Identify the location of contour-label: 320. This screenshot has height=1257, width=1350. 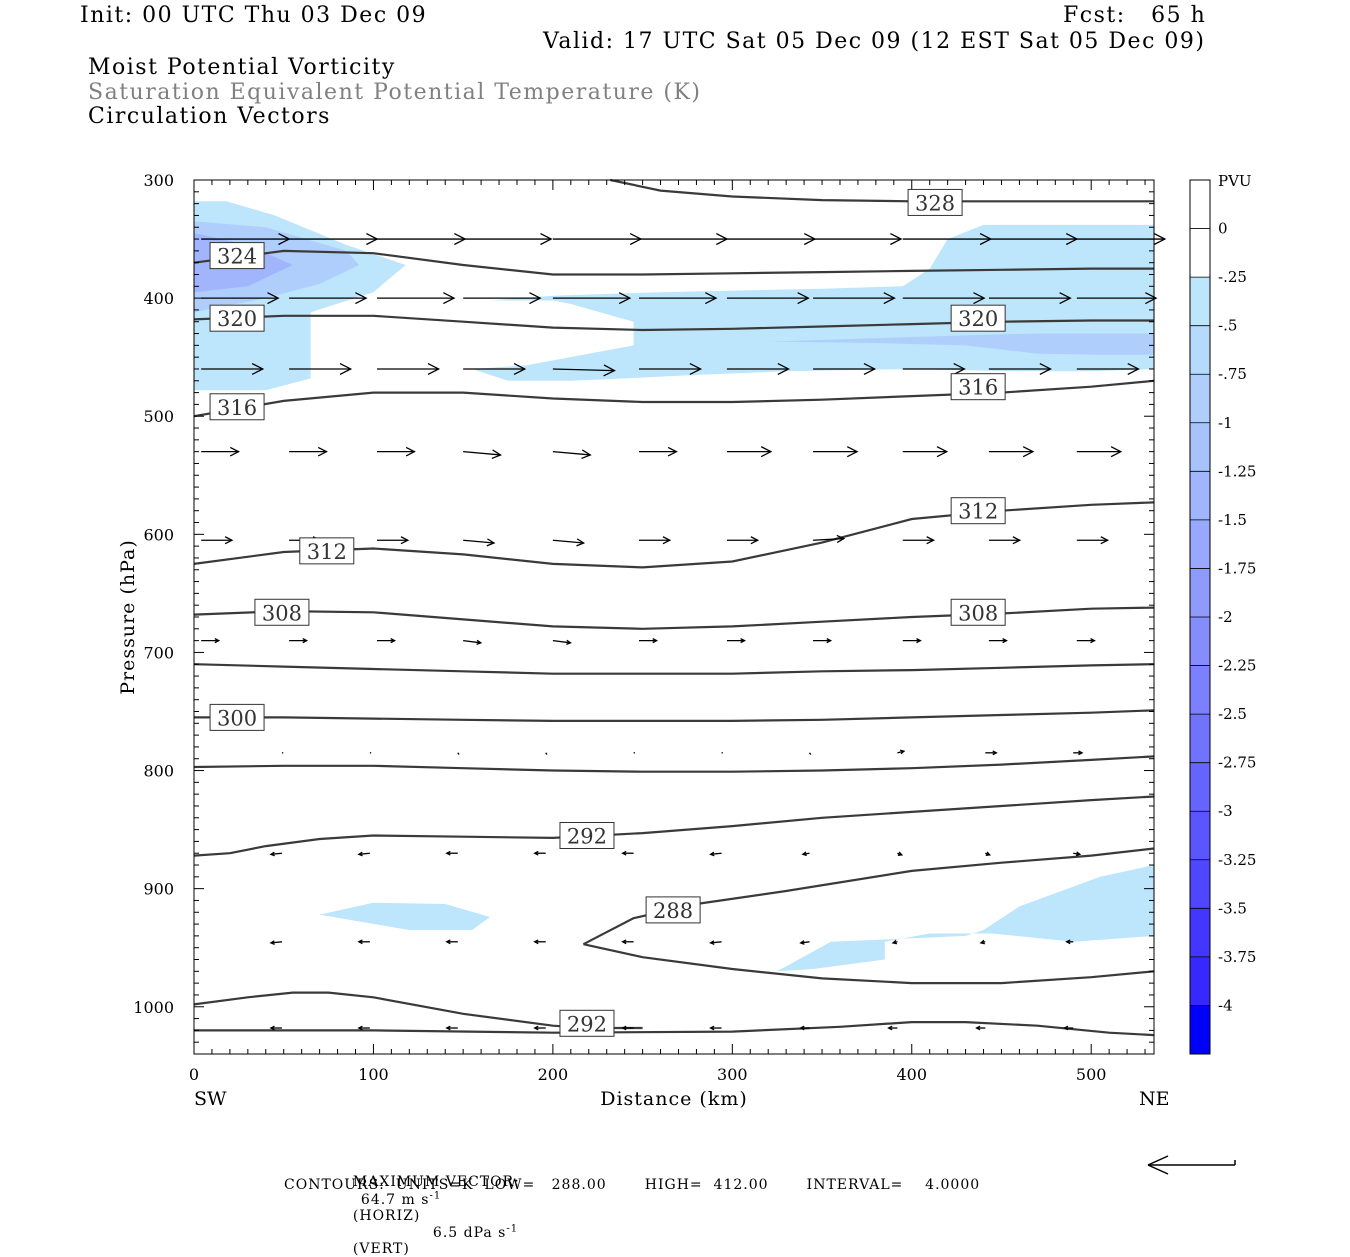
(978, 318).